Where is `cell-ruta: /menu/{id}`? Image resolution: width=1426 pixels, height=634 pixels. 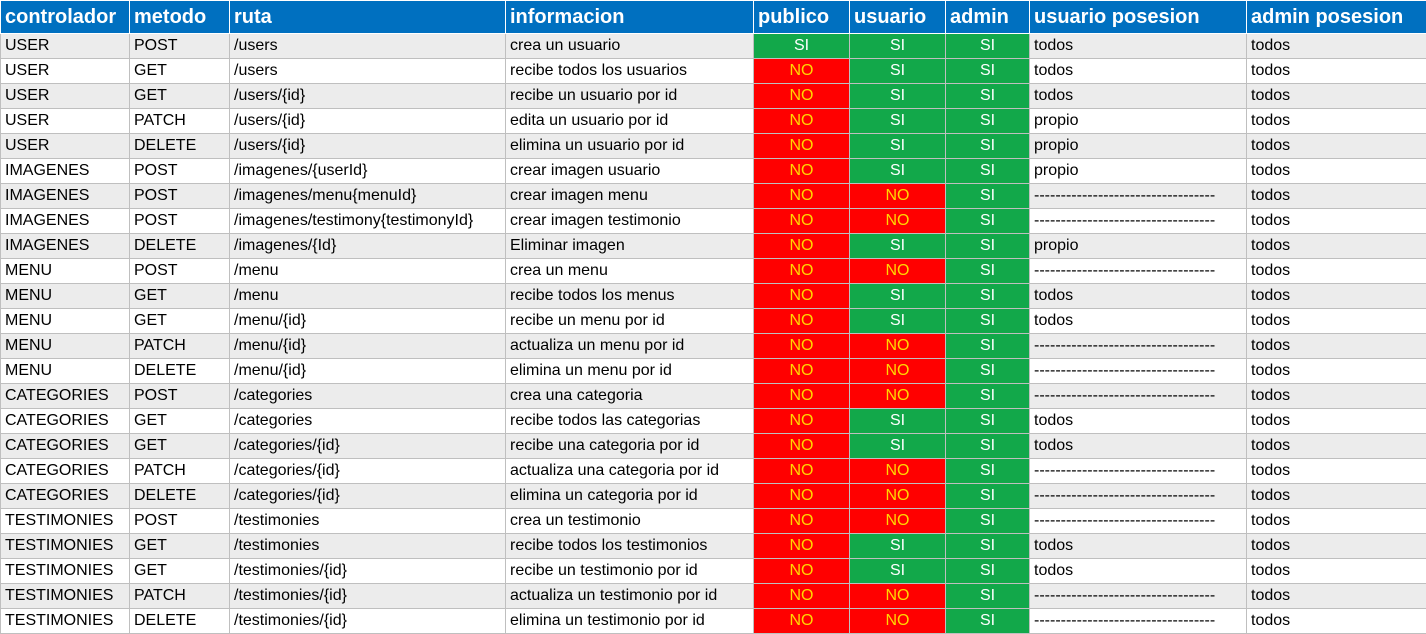
cell-ruta: /menu/{id} is located at coordinates (368, 321).